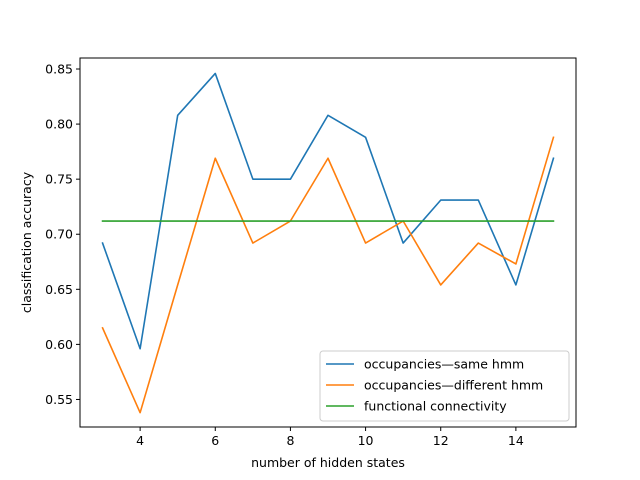 The image size is (640, 480). I want to click on y-tick-label: 0.65, so click(59, 289).